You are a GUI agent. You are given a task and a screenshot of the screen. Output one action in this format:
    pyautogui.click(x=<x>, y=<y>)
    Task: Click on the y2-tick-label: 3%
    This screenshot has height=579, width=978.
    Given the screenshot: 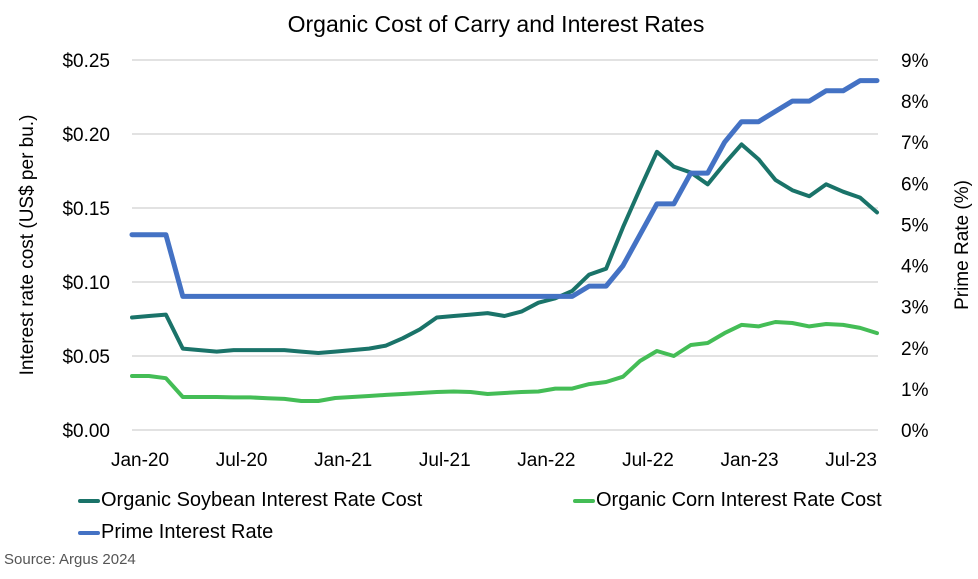 What is the action you would take?
    pyautogui.click(x=915, y=308)
    